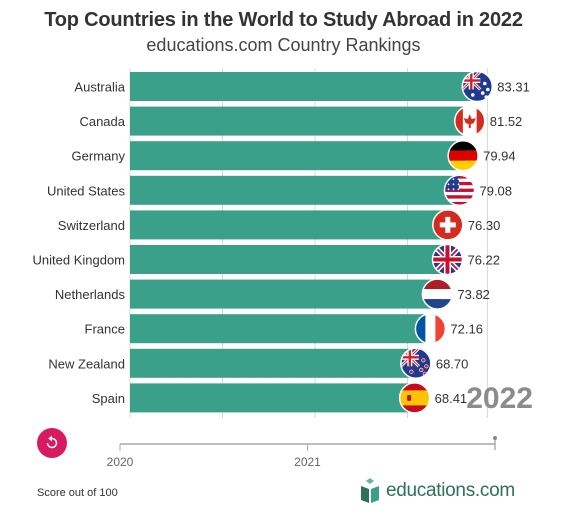 The image size is (567, 517). Describe the element at coordinates (450, 490) in the screenshot. I see `logo-text: educations.com` at that location.